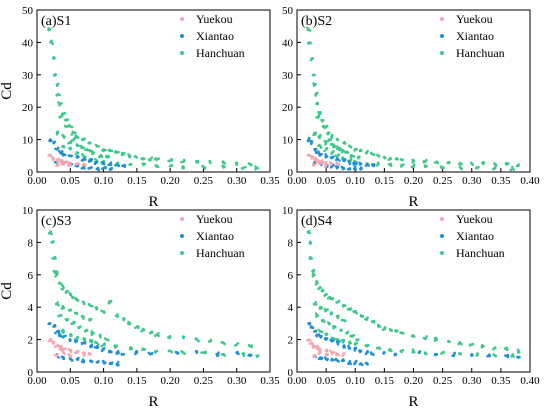 The height and width of the screenshot is (415, 550). What do you see at coordinates (474, 19) in the screenshot?
I see `legend-label: Yuekou` at bounding box center [474, 19].